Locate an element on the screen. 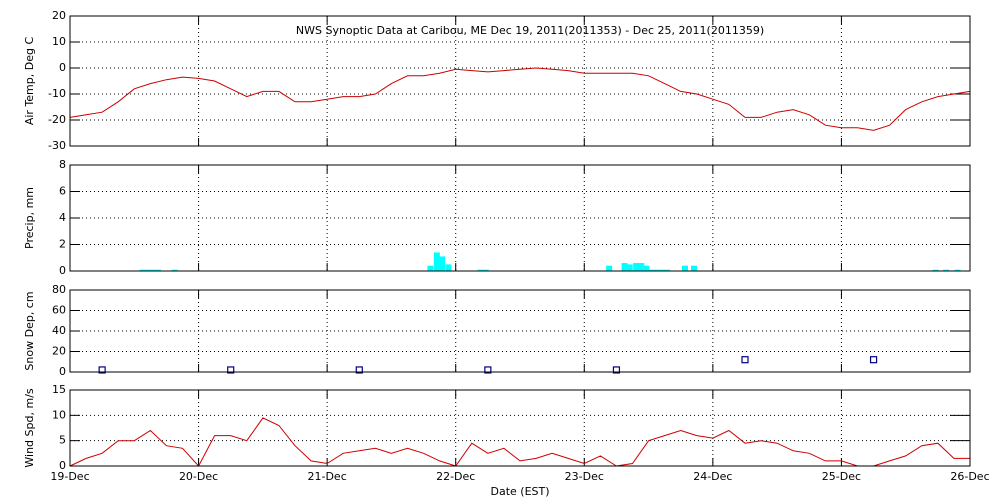 This screenshot has height=500, width=1000. x-tick-label: 23-Dec is located at coordinates (584, 476).